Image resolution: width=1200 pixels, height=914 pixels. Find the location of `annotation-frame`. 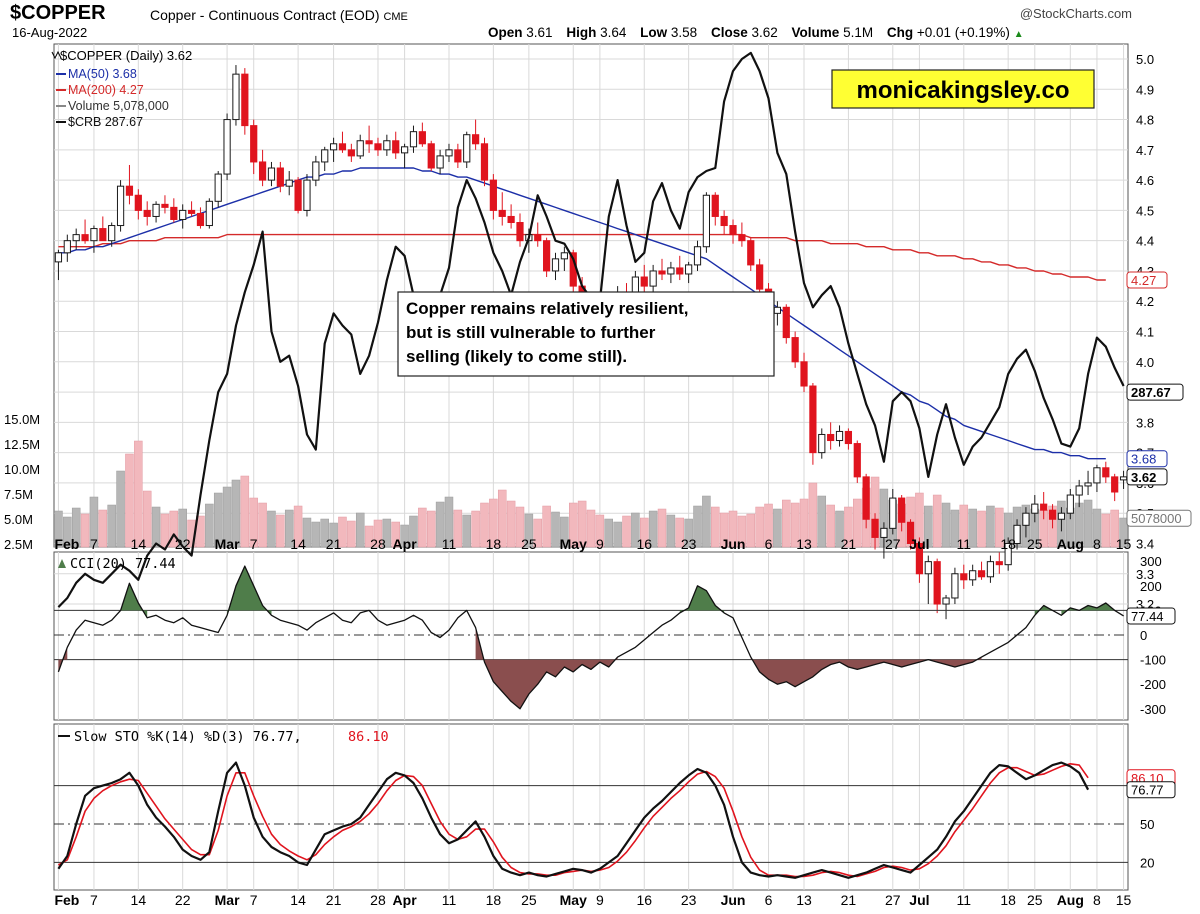

annotation-frame is located at coordinates (586, 334).